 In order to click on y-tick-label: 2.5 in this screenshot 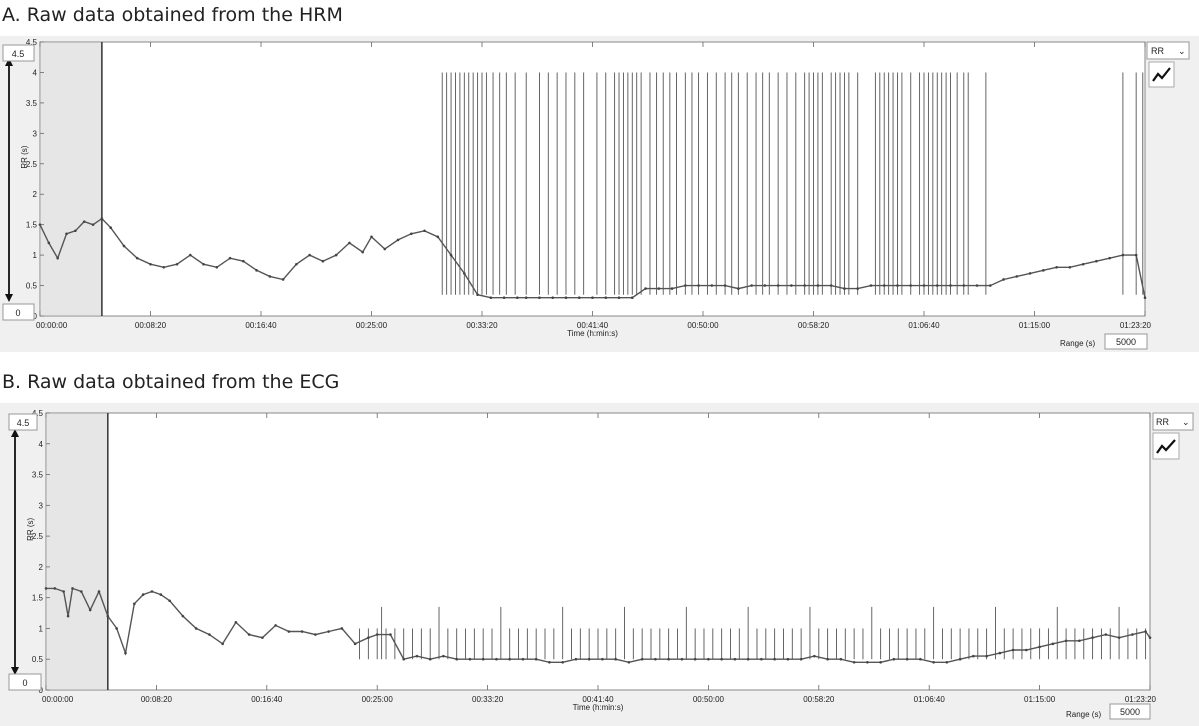, I will do `click(38, 536)`.